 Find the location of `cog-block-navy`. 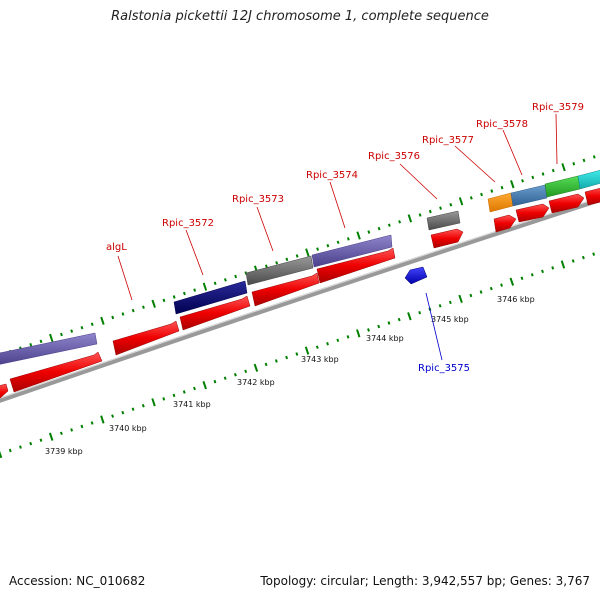

cog-block-navy is located at coordinates (210, 297).